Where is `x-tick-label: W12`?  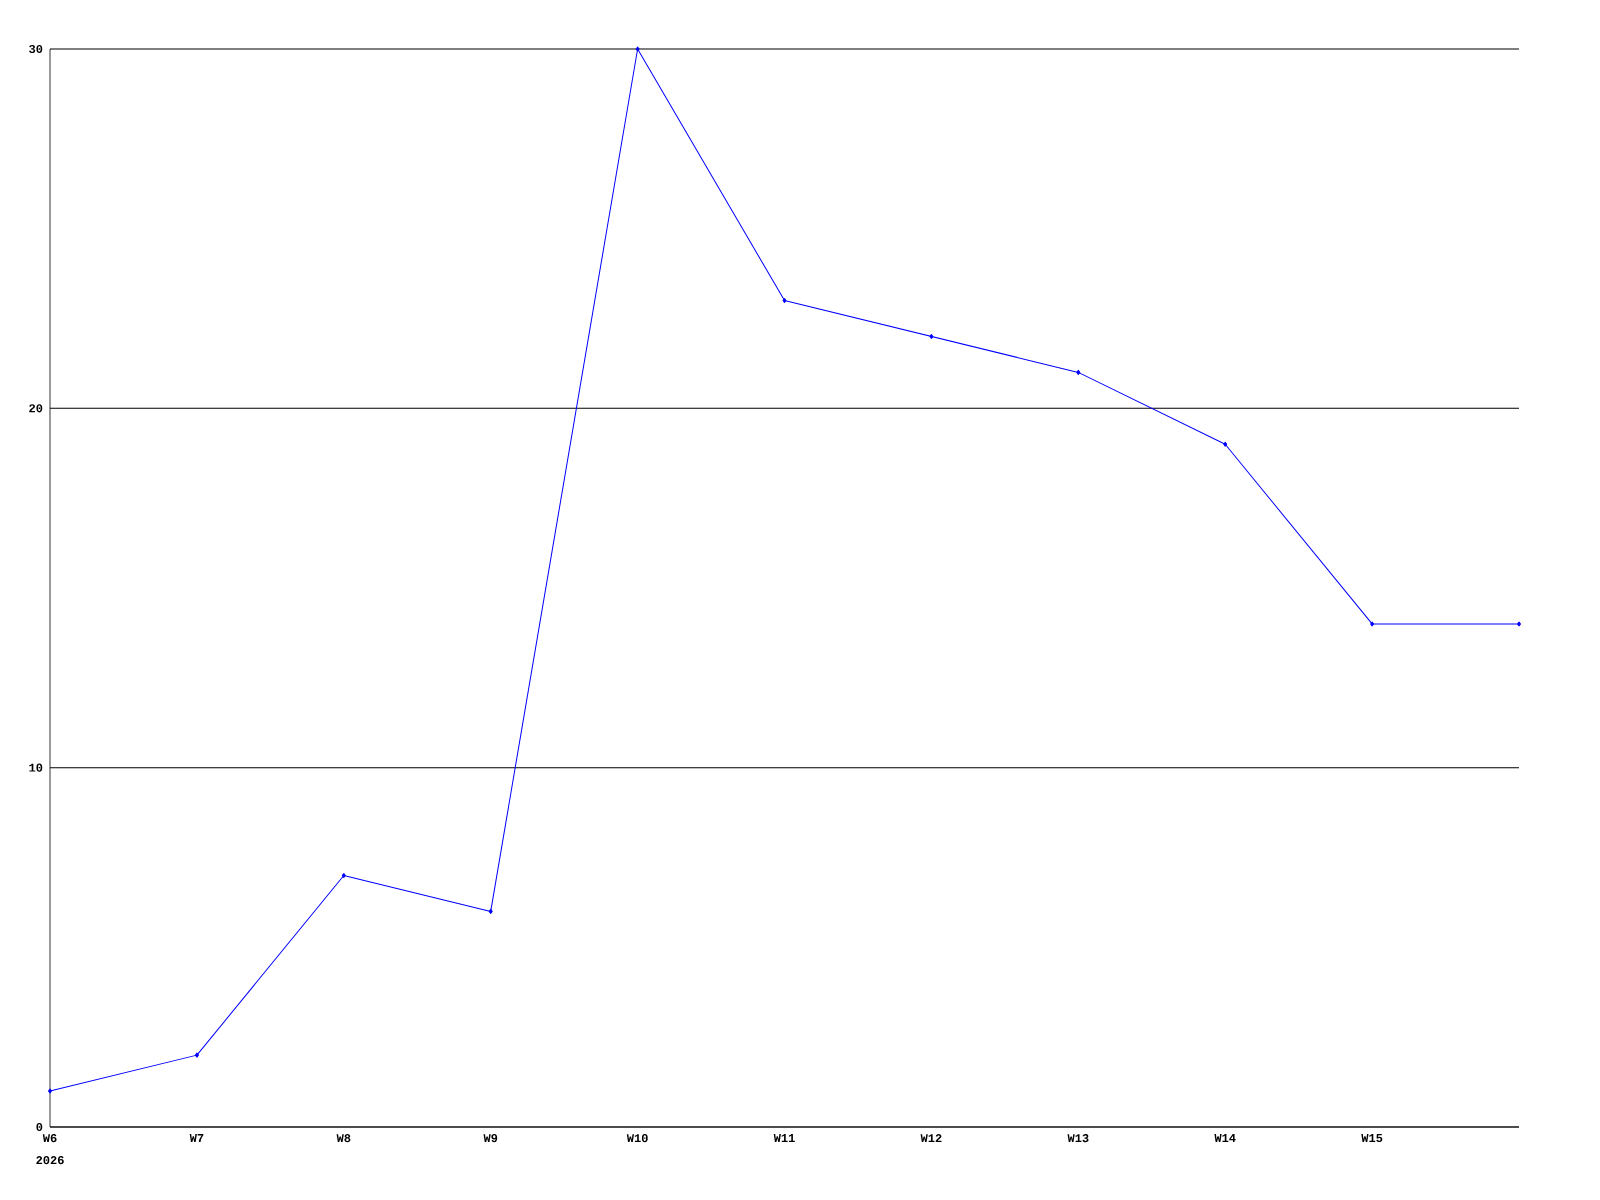 x-tick-label: W12 is located at coordinates (931, 1138).